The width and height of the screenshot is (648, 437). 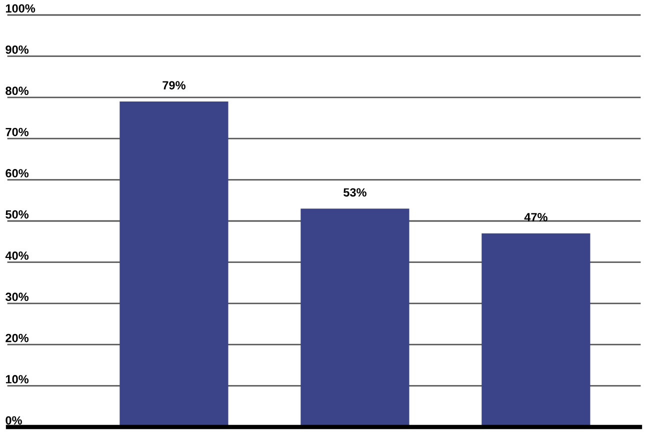 What do you see at coordinates (17, 132) in the screenshot?
I see `y-tick-label: 70%` at bounding box center [17, 132].